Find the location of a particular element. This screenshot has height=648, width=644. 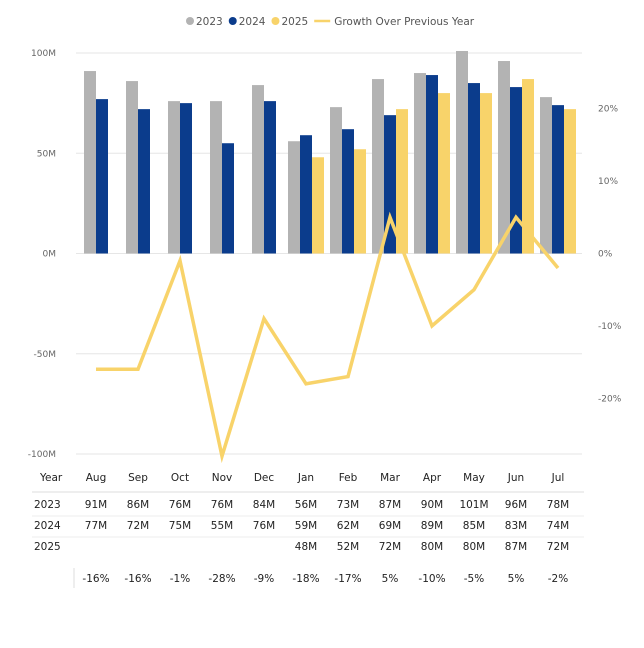

table-cell: -5% is located at coordinates (474, 579).